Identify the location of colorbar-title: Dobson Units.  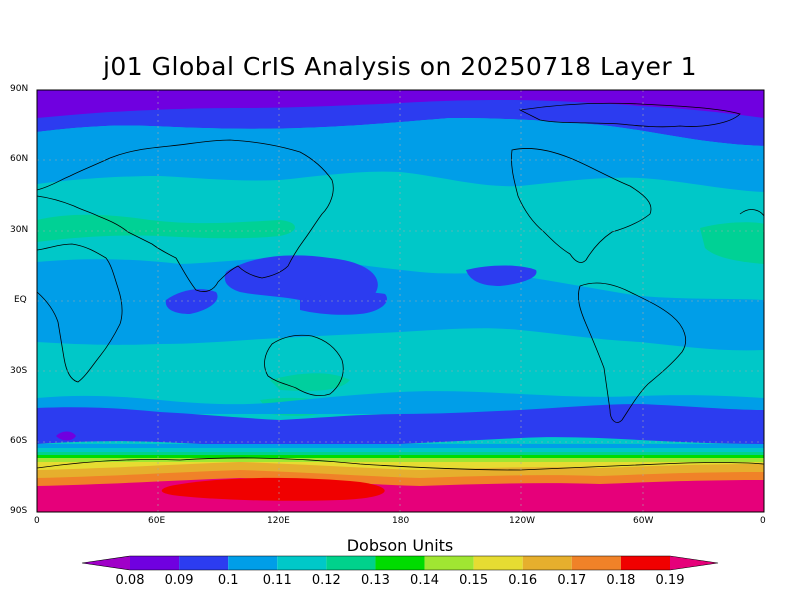
(400, 545).